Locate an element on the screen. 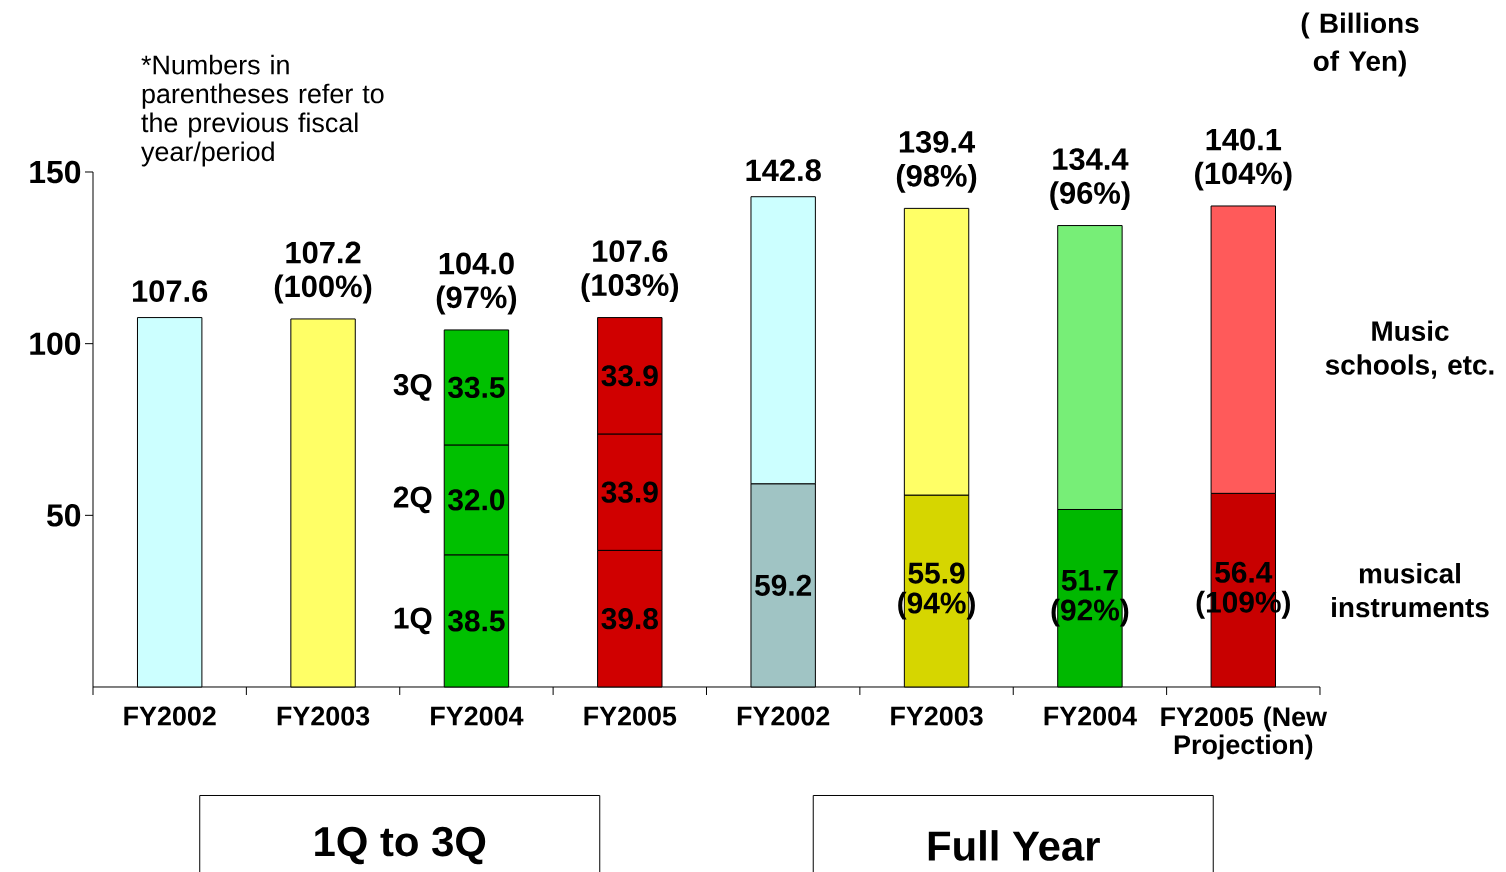 Image resolution: width=1506 pixels, height=872 pixels. series-label: 1Q is located at coordinates (413, 621).